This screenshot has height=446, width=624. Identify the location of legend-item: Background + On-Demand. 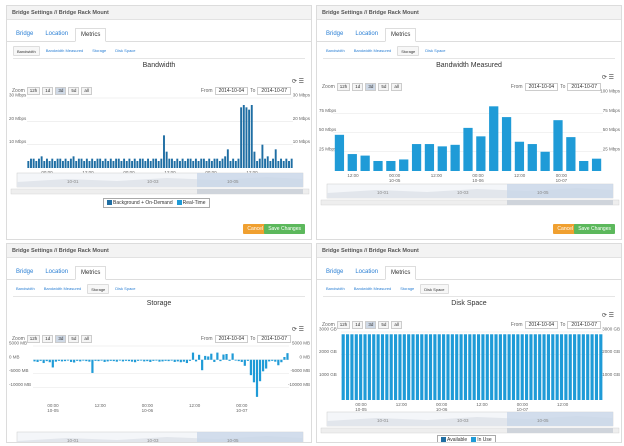
(140, 203).